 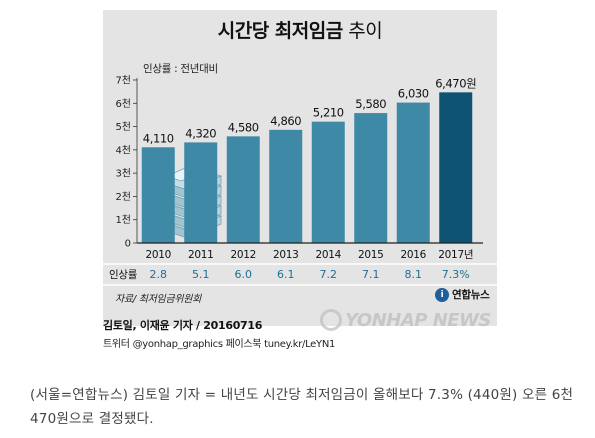 What do you see at coordinates (286, 274) in the screenshot?
I see `rate-value: 6.1` at bounding box center [286, 274].